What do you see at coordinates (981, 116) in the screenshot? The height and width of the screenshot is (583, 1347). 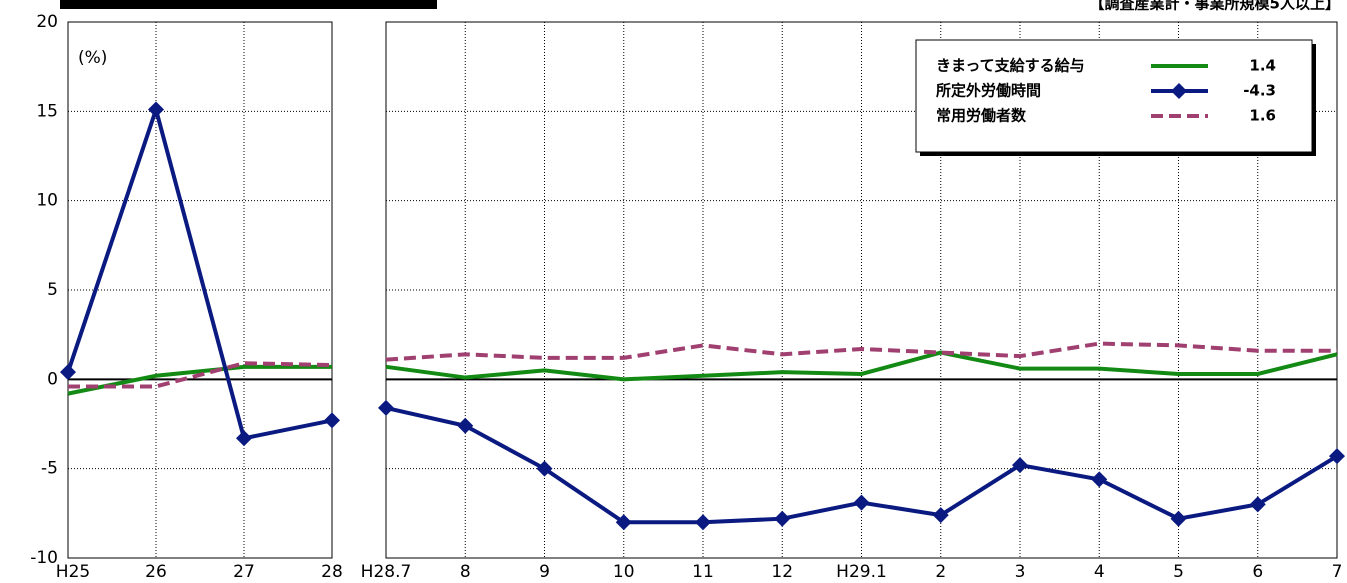 I see `legend-label: 常用労働者数` at bounding box center [981, 116].